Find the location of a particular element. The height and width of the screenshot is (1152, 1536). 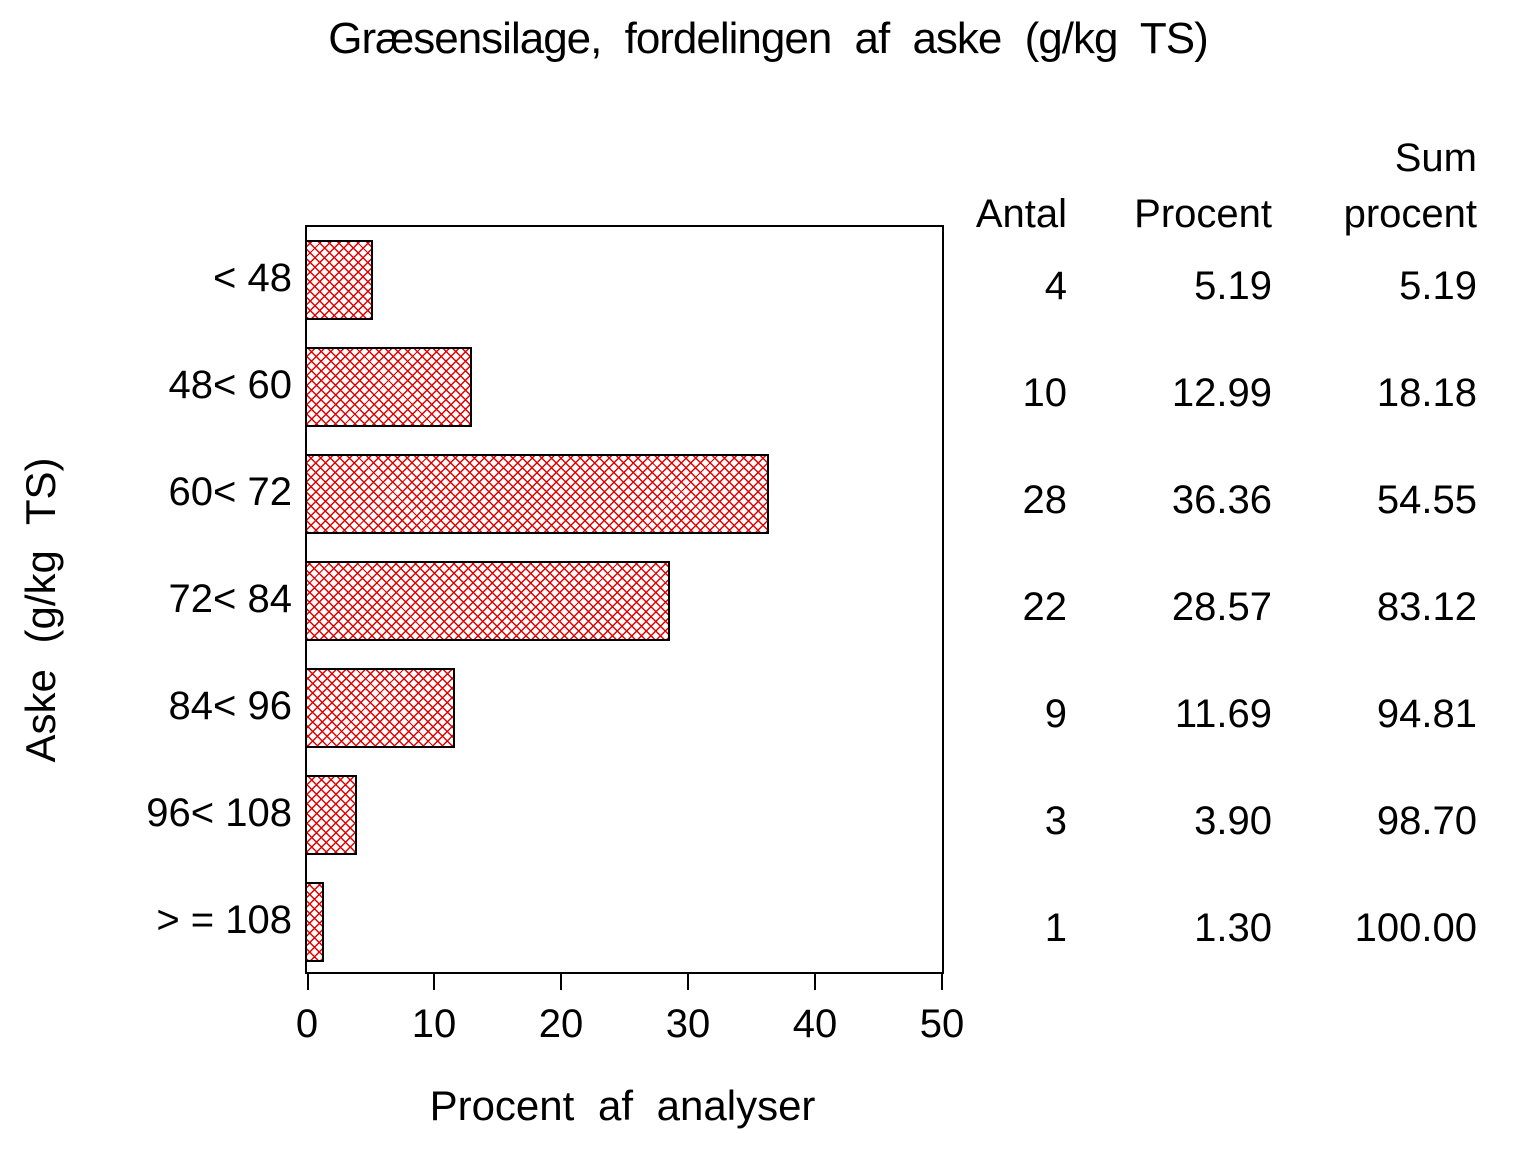

category-label: < 48 is located at coordinates (252, 278).